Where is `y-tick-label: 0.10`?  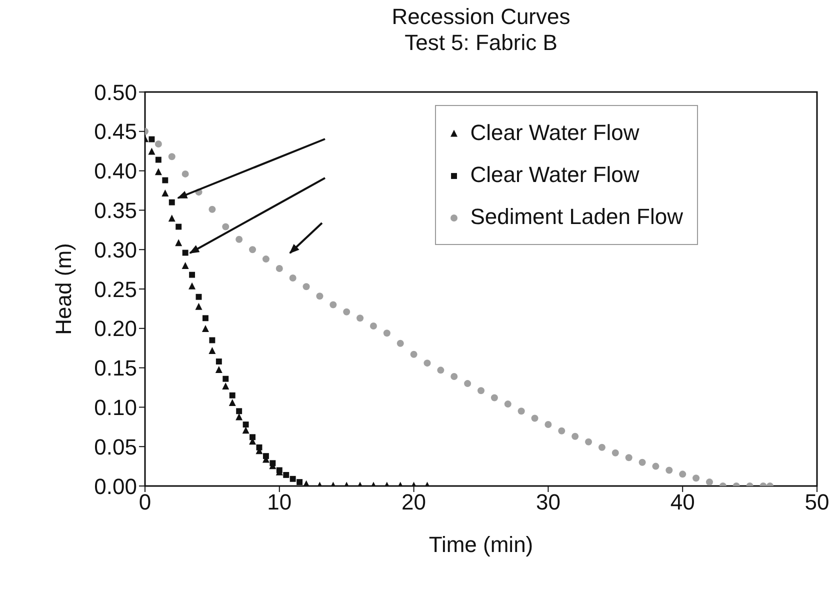
y-tick-label: 0.10 is located at coordinates (115, 407).